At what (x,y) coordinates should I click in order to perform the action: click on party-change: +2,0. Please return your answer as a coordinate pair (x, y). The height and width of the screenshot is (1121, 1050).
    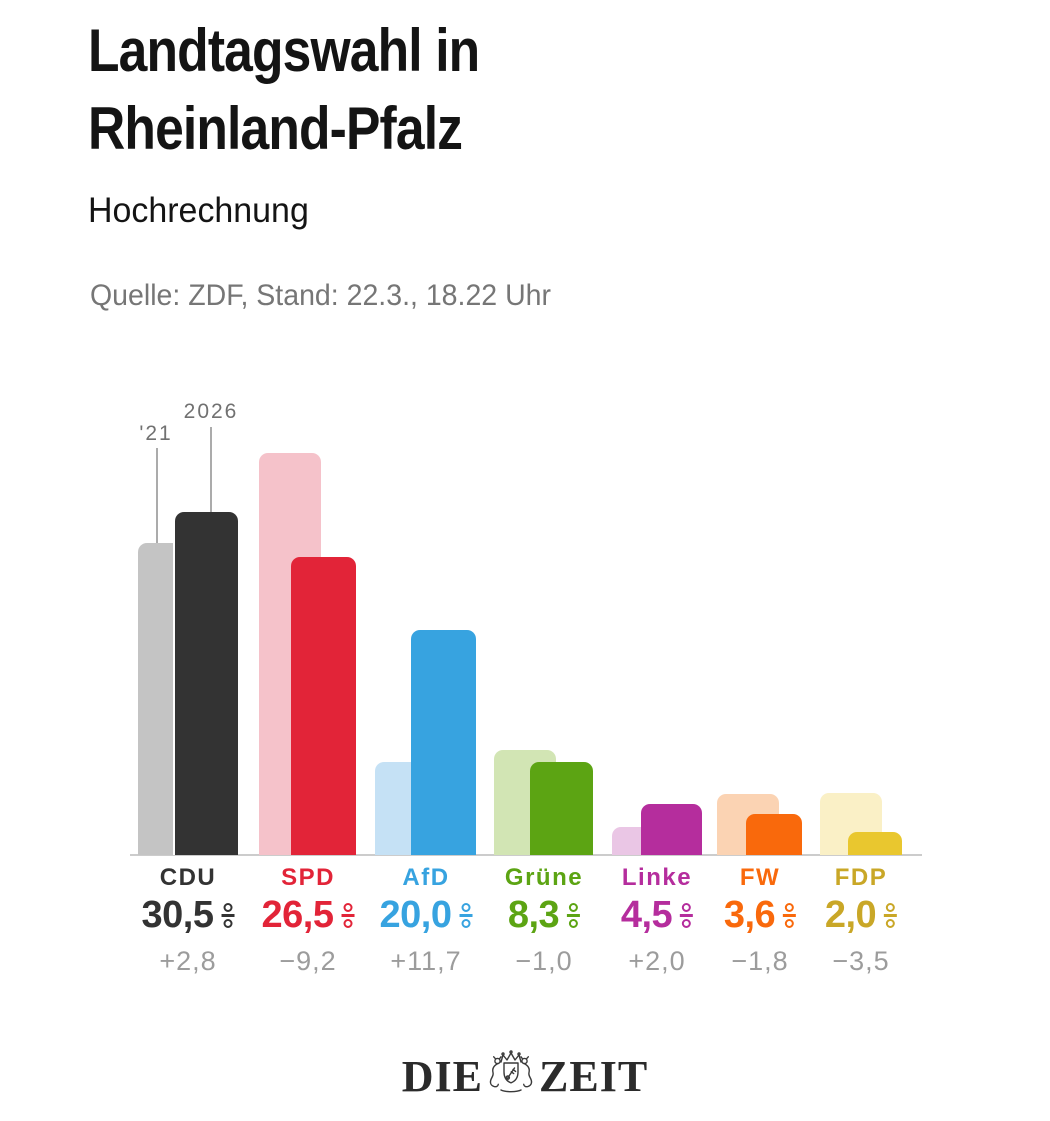
    Looking at the image, I should click on (657, 961).